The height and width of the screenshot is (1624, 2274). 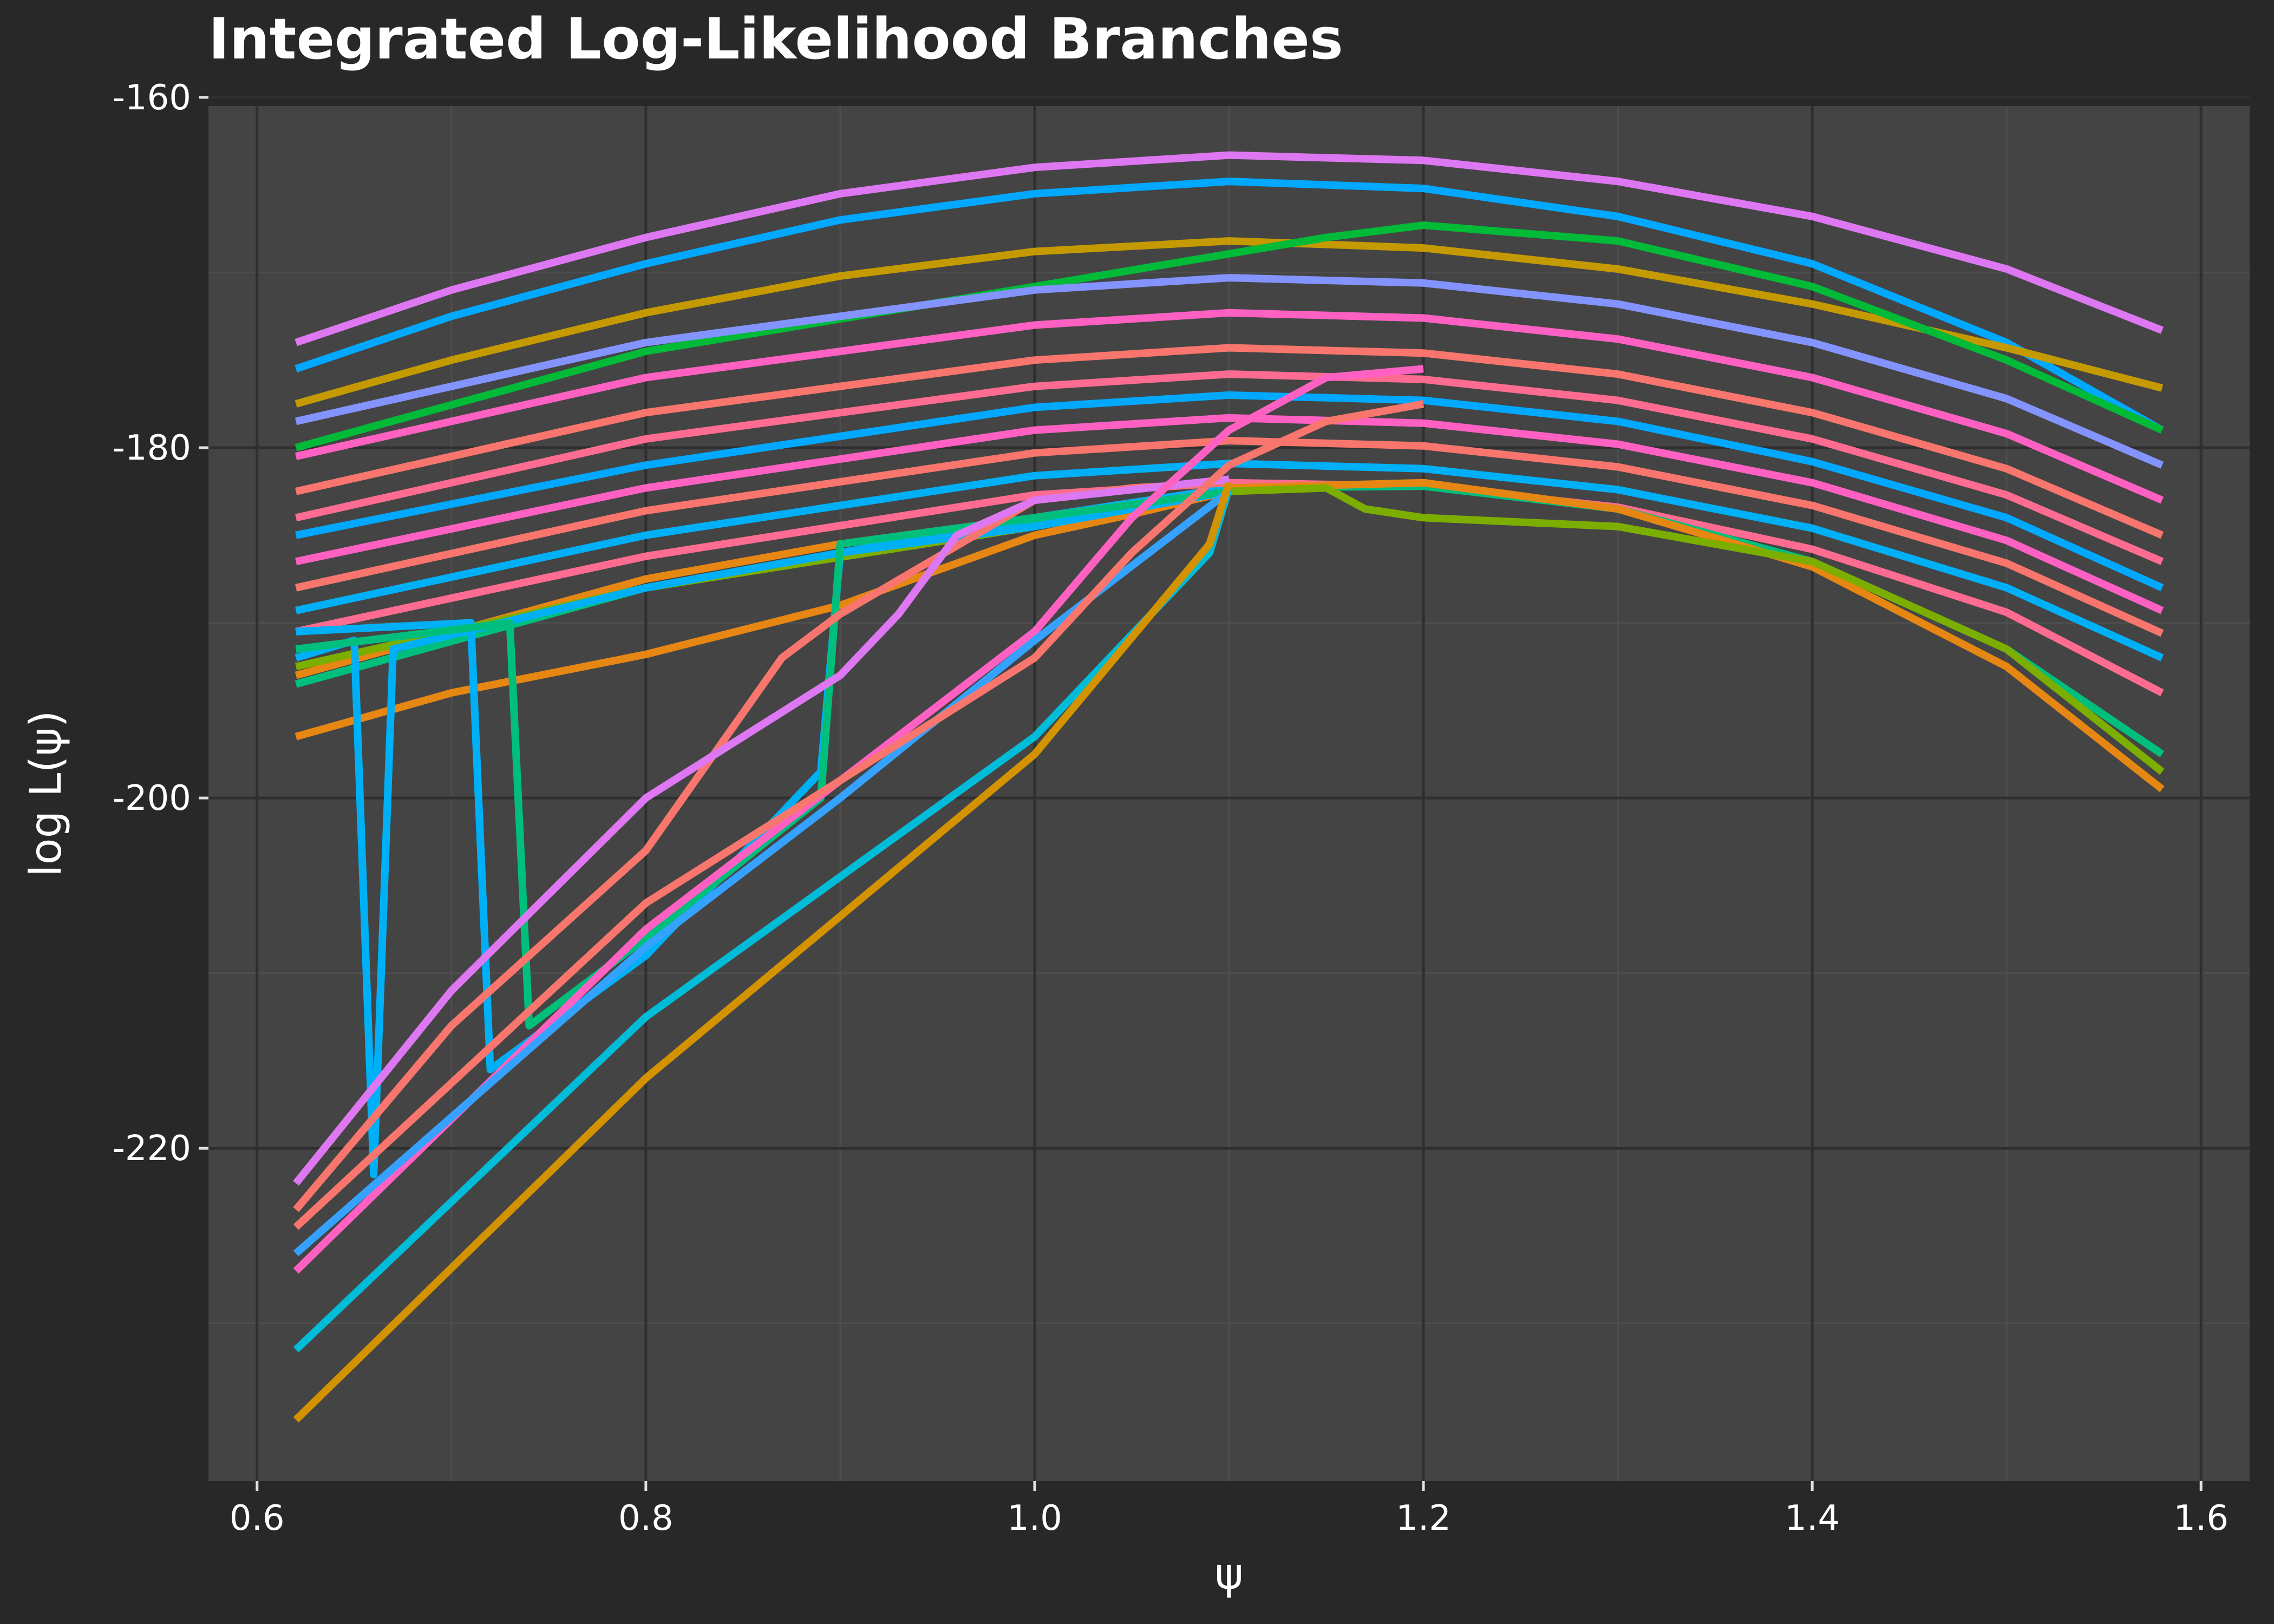 What do you see at coordinates (46, 793) in the screenshot?
I see `y-axis-label: log L(ψ)` at bounding box center [46, 793].